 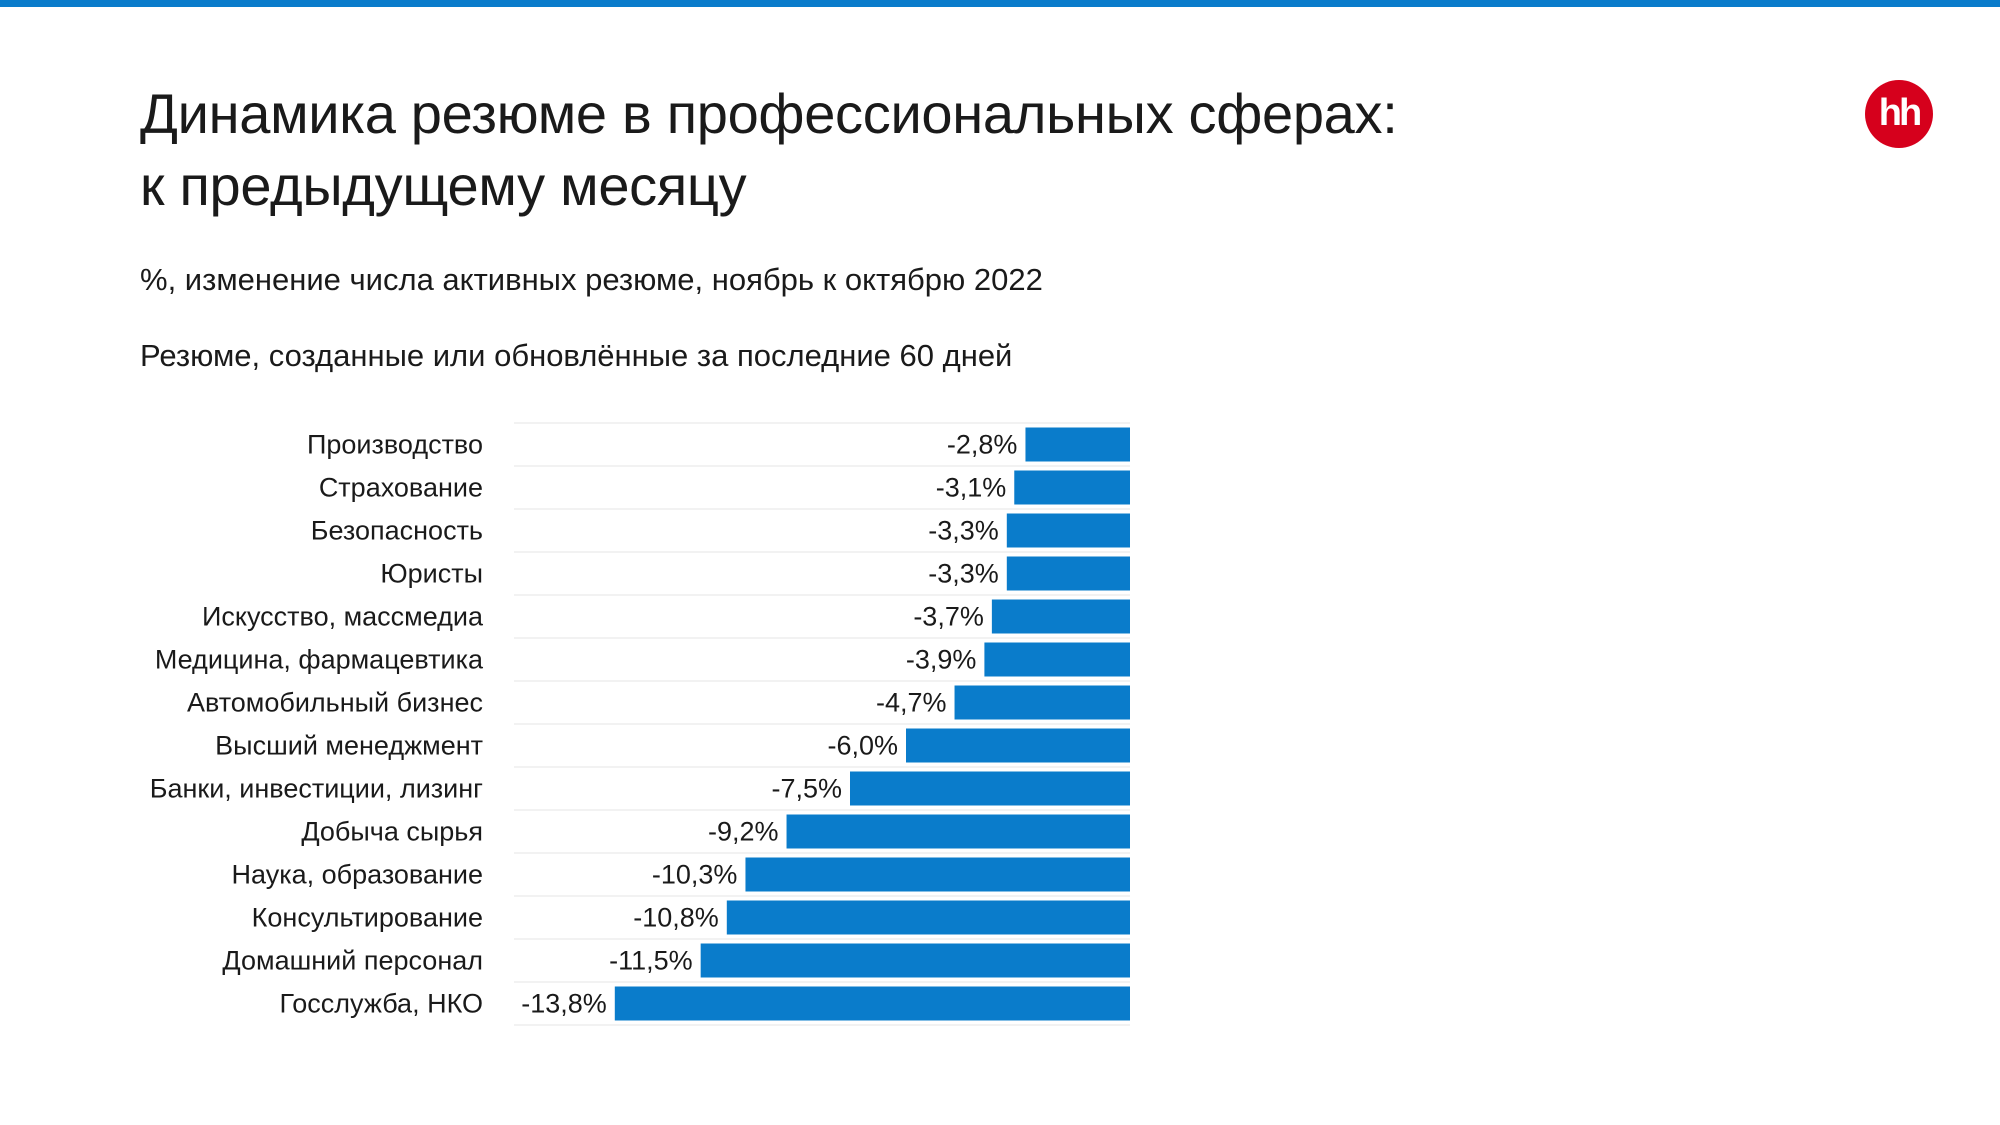 I want to click on category-label: Искусство, массмедиа, so click(x=343, y=617).